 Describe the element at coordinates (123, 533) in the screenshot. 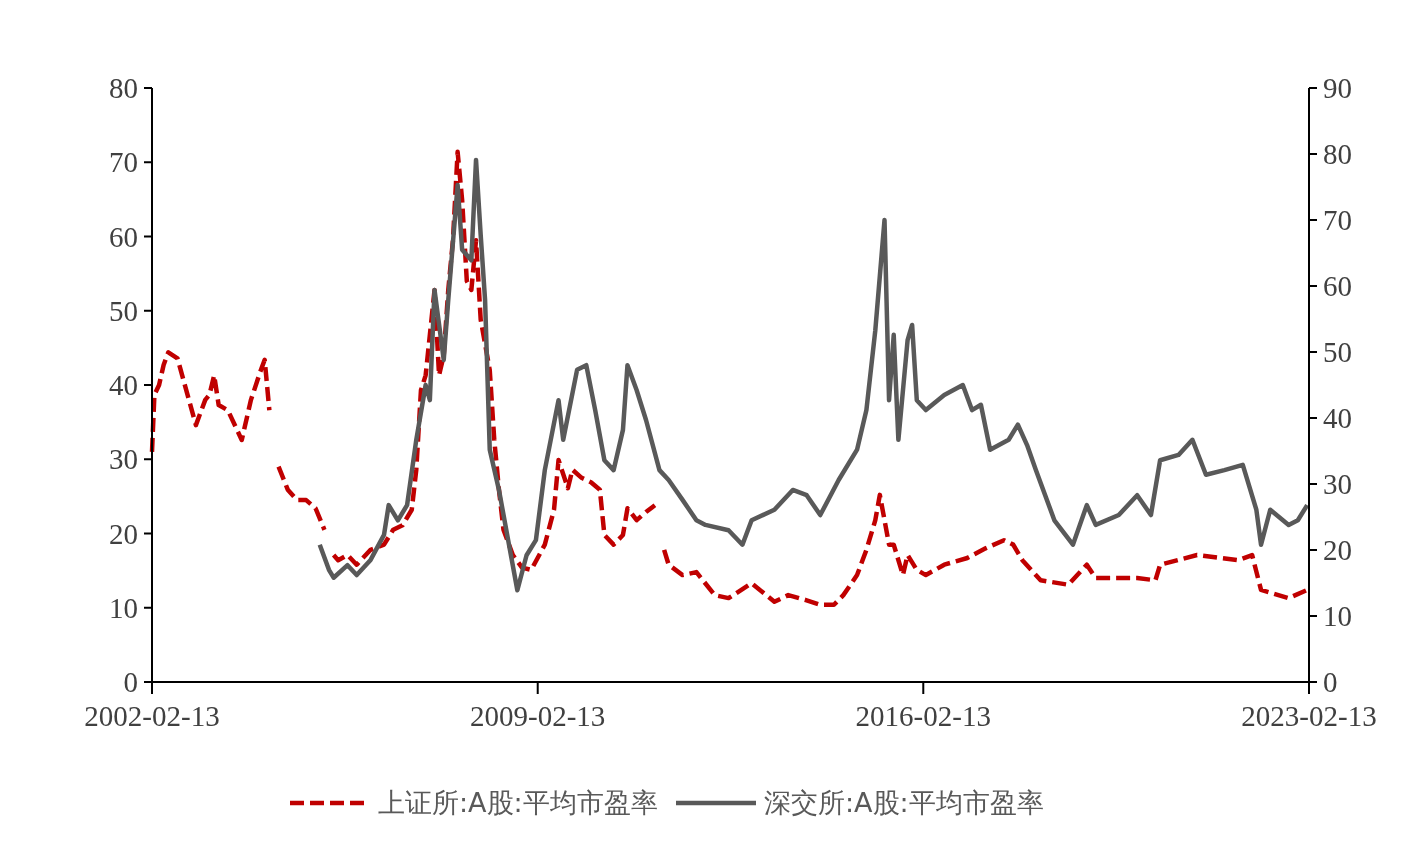

I see `y-tick-label: 20` at that location.